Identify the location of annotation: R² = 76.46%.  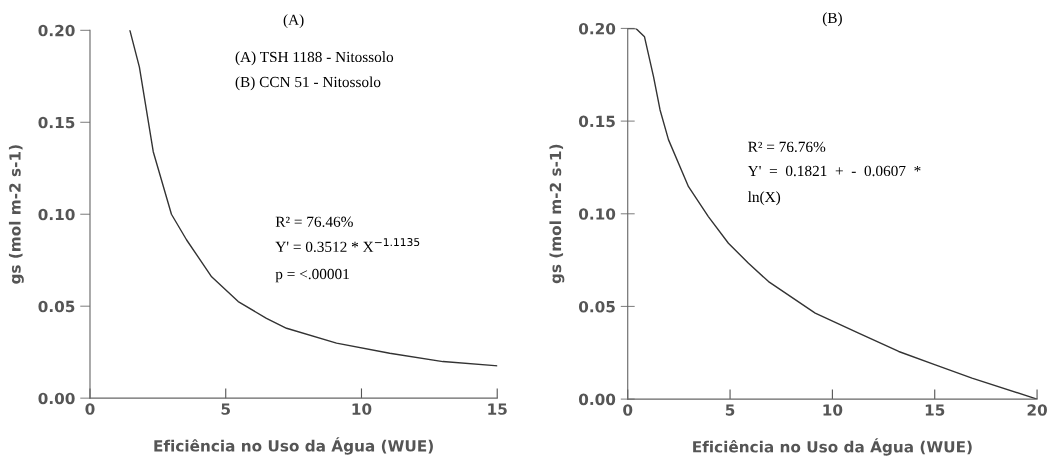
(314, 221).